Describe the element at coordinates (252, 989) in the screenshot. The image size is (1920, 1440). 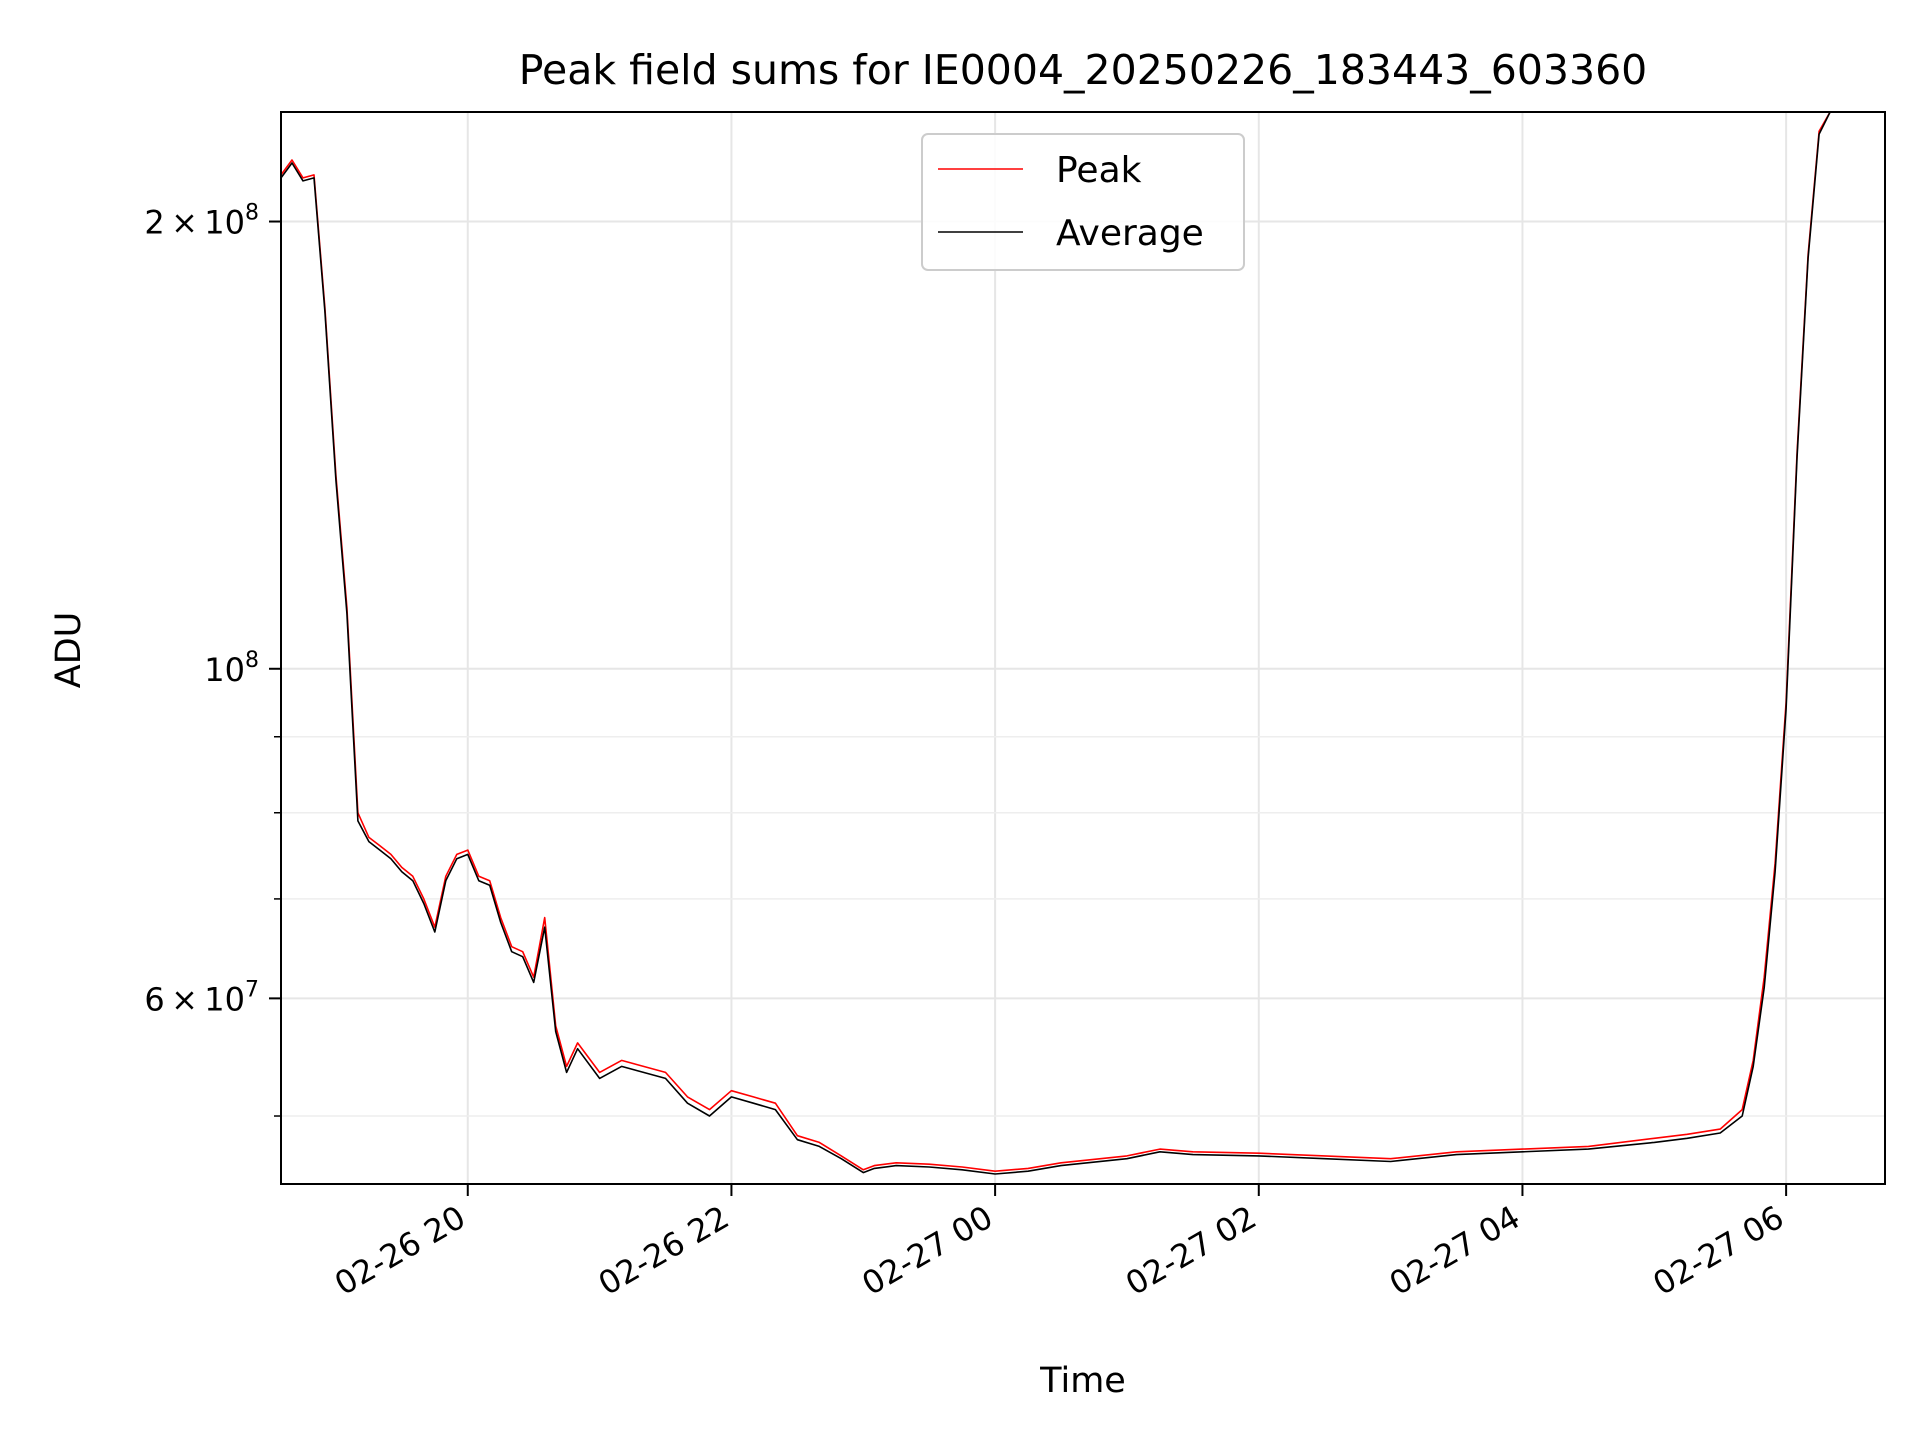
I see `y-tick-exponent: 7` at that location.